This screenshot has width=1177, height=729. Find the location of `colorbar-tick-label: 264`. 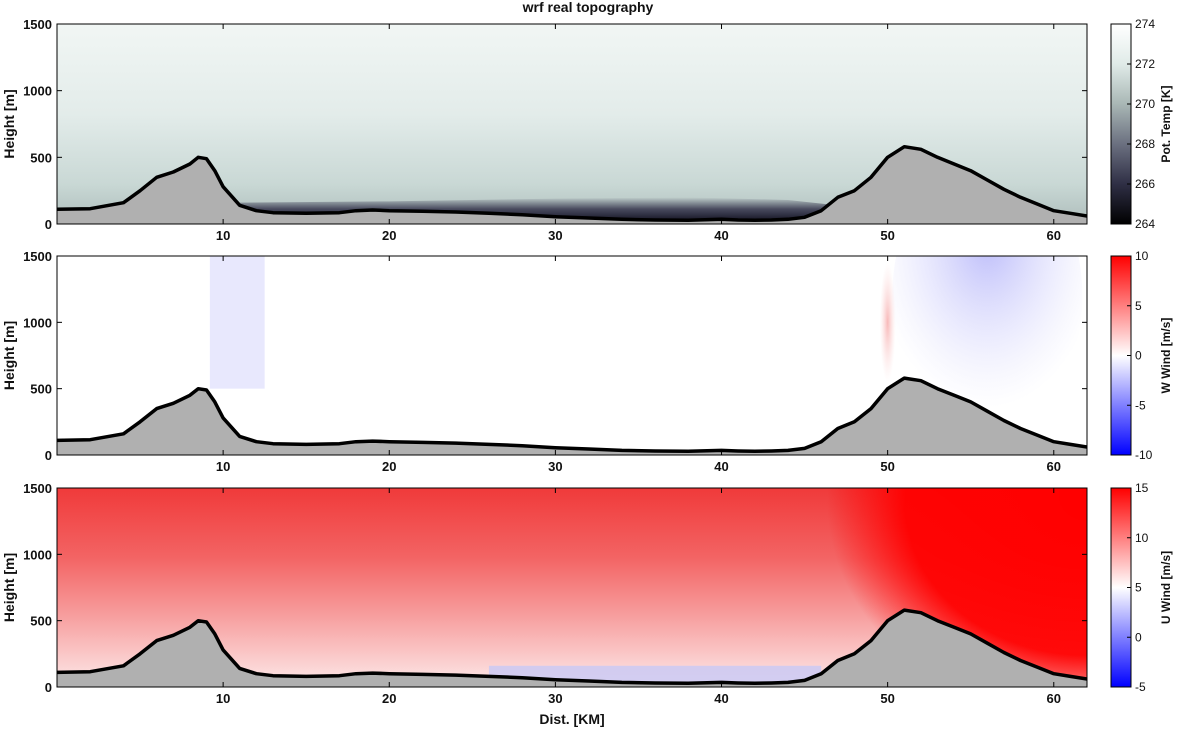

colorbar-tick-label: 264 is located at coordinates (1145, 224).